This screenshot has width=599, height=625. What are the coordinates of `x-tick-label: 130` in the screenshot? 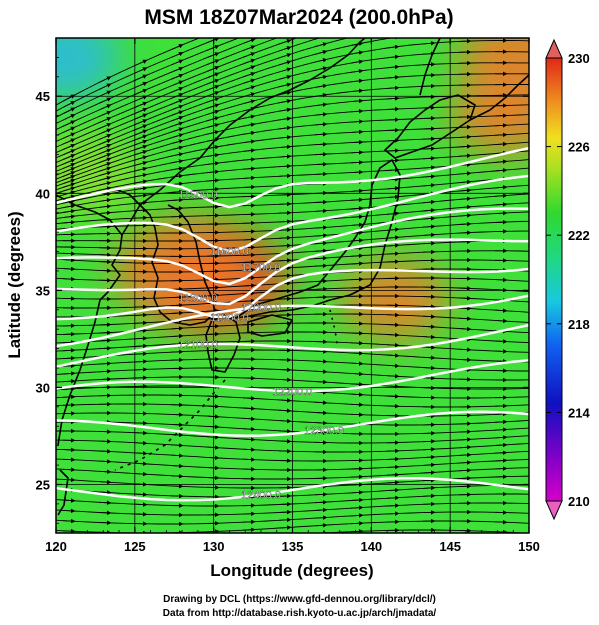 It's located at (214, 546).